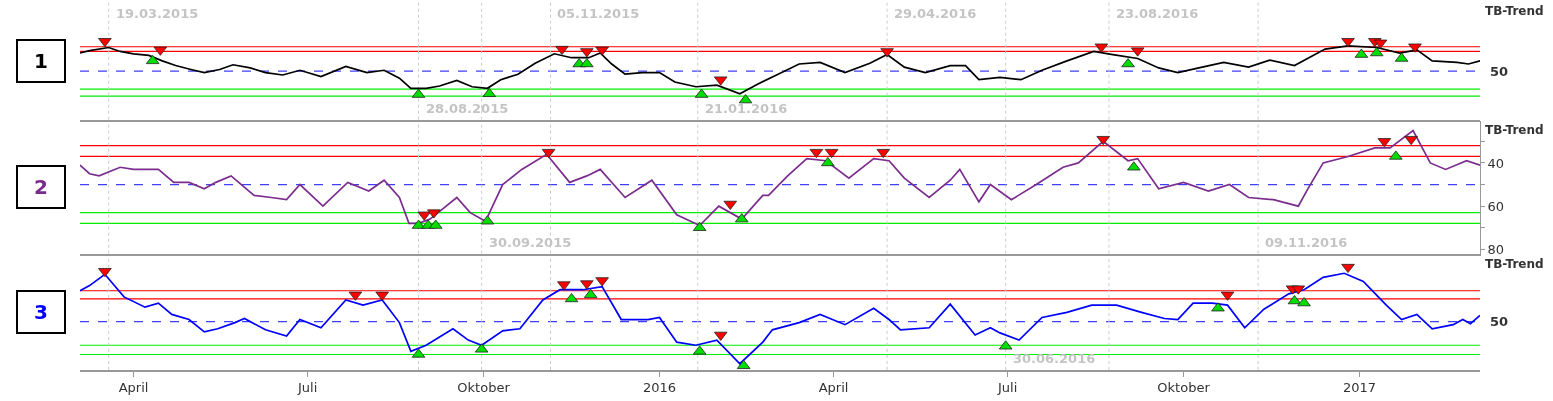 This screenshot has width=1553, height=401. I want to click on ref-line-label: 23.08.2016, so click(1157, 13).